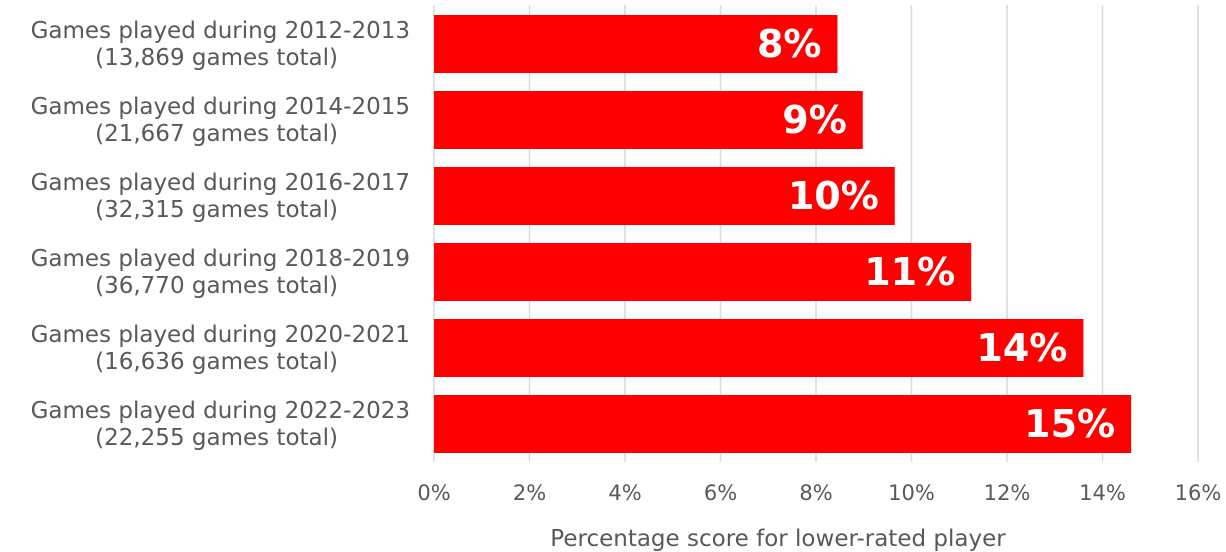 This screenshot has height=552, width=1226. Describe the element at coordinates (529, 493) in the screenshot. I see `x-tick-label: 2%` at that location.